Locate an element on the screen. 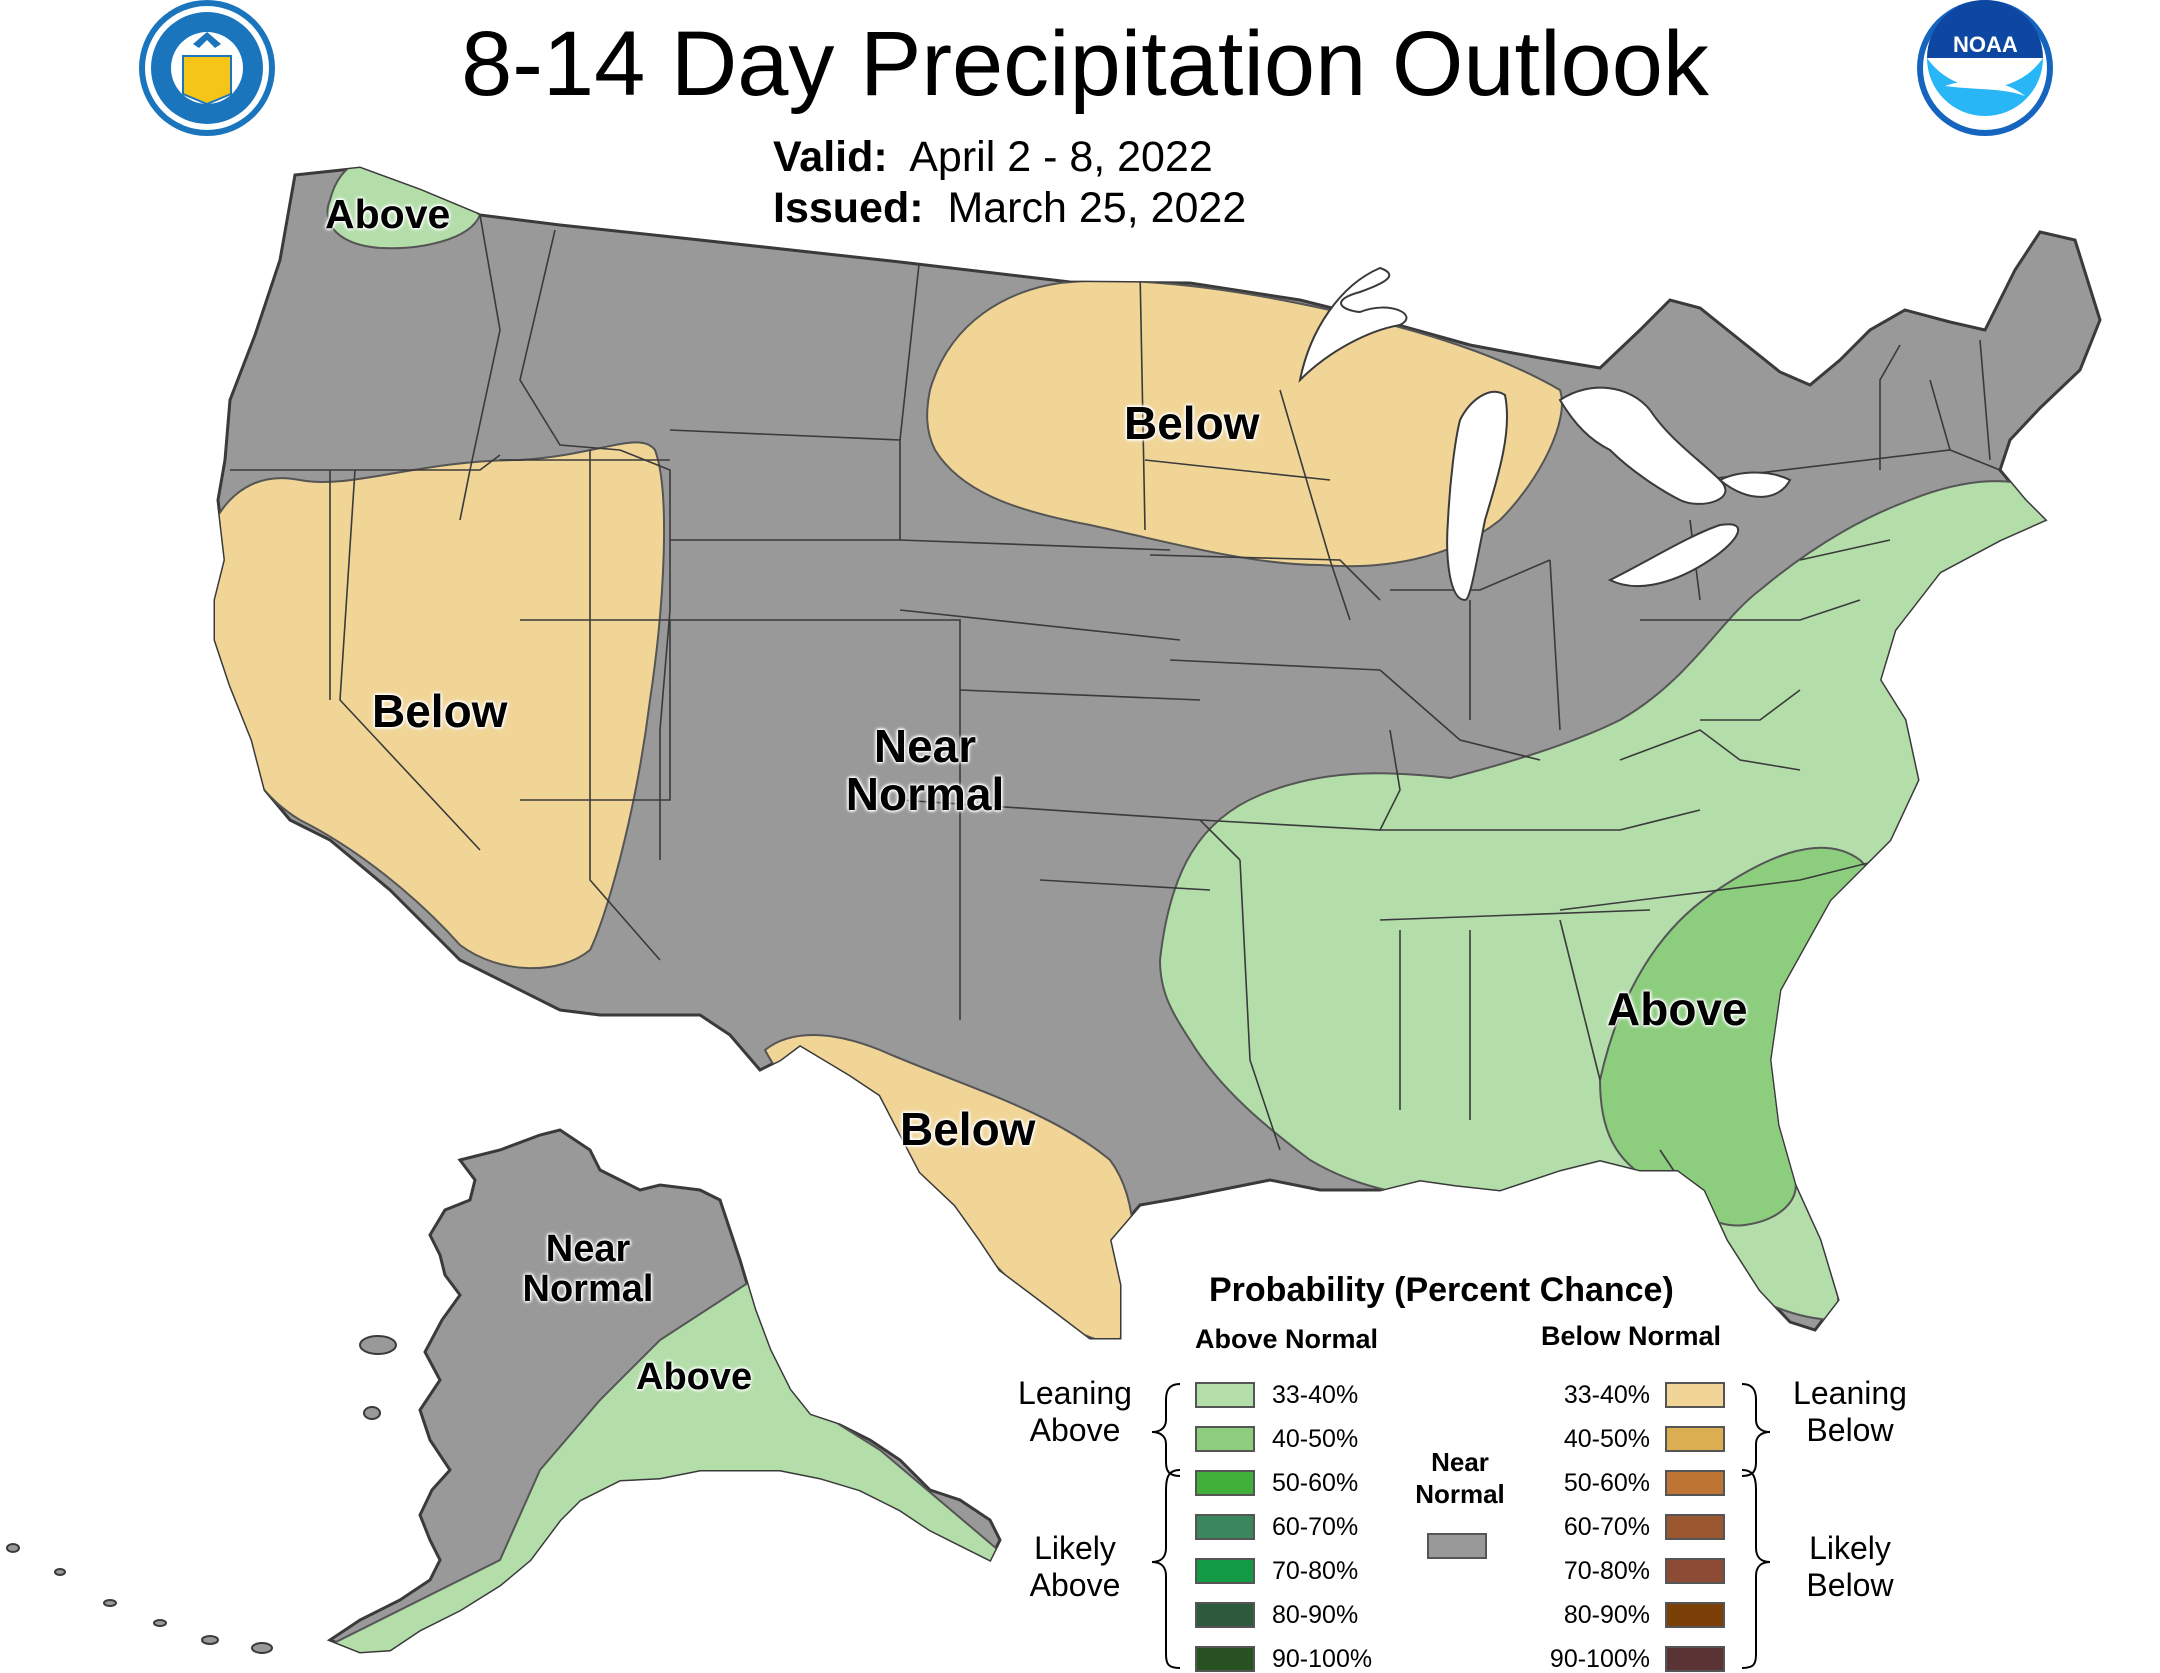  department-of-commerce-seal is located at coordinates (207, 68).